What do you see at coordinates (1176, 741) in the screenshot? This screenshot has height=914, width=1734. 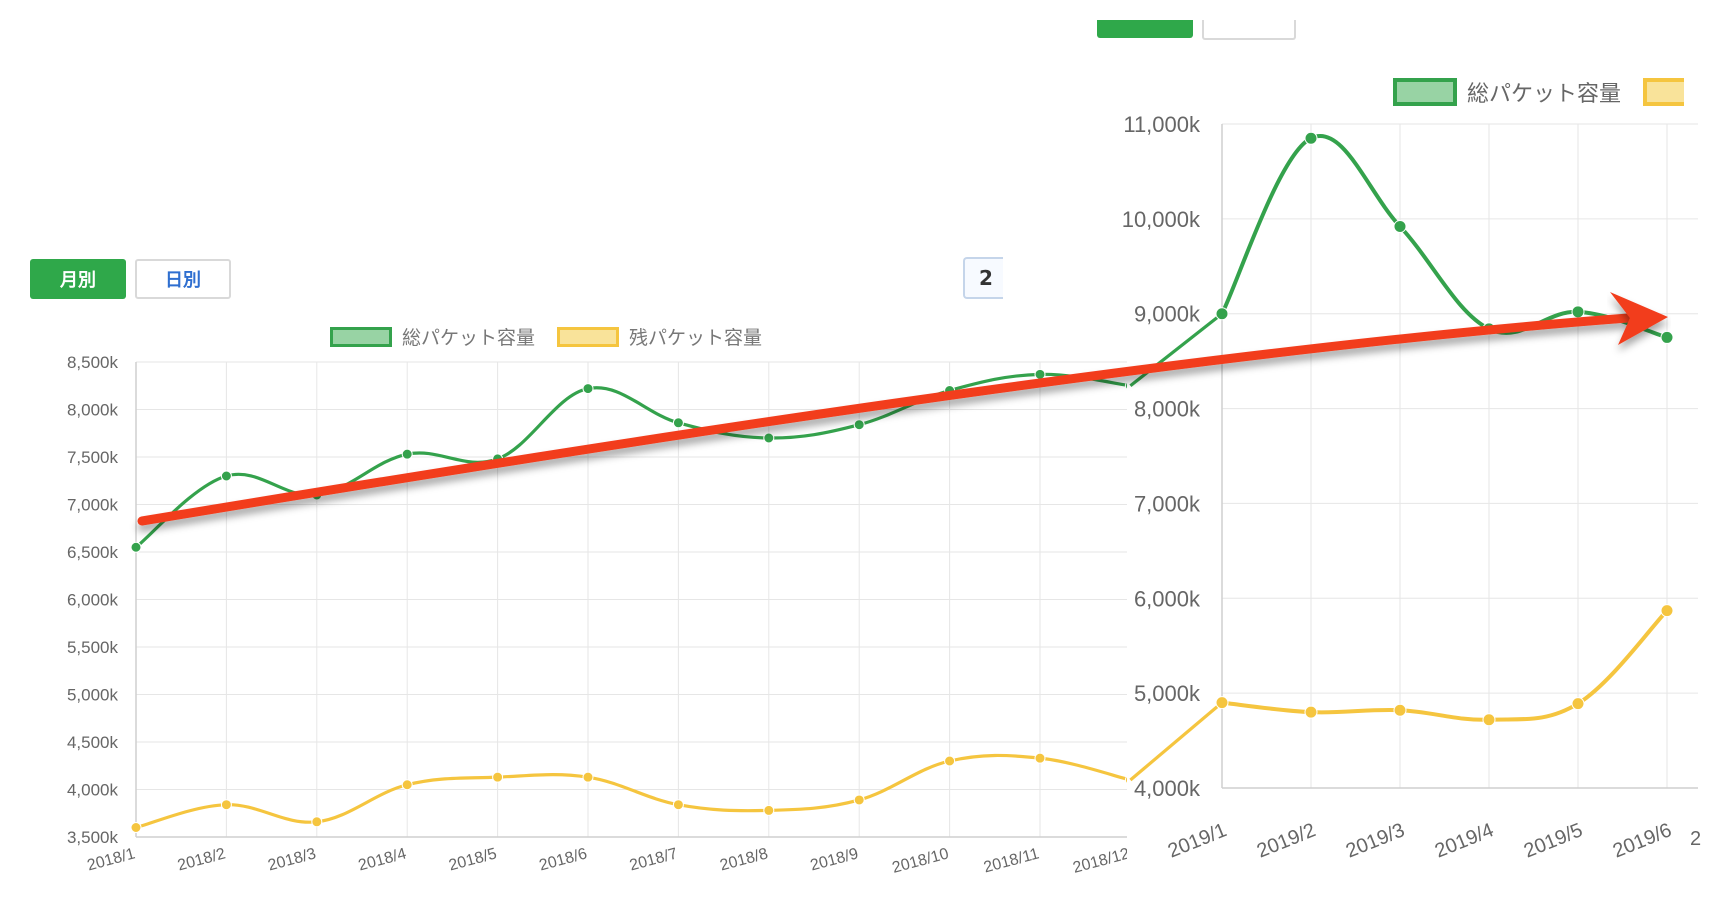 I see `chart2-connector-remaining` at bounding box center [1176, 741].